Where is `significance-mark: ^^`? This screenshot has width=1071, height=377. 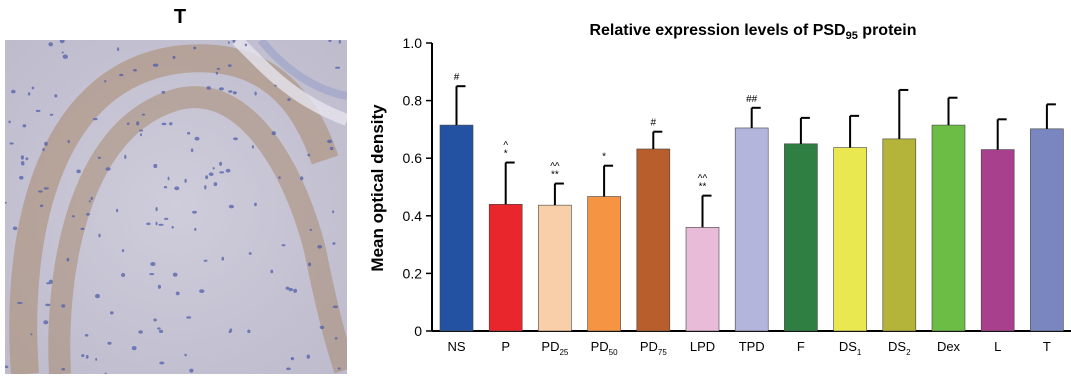 significance-mark: ^^ is located at coordinates (703, 179).